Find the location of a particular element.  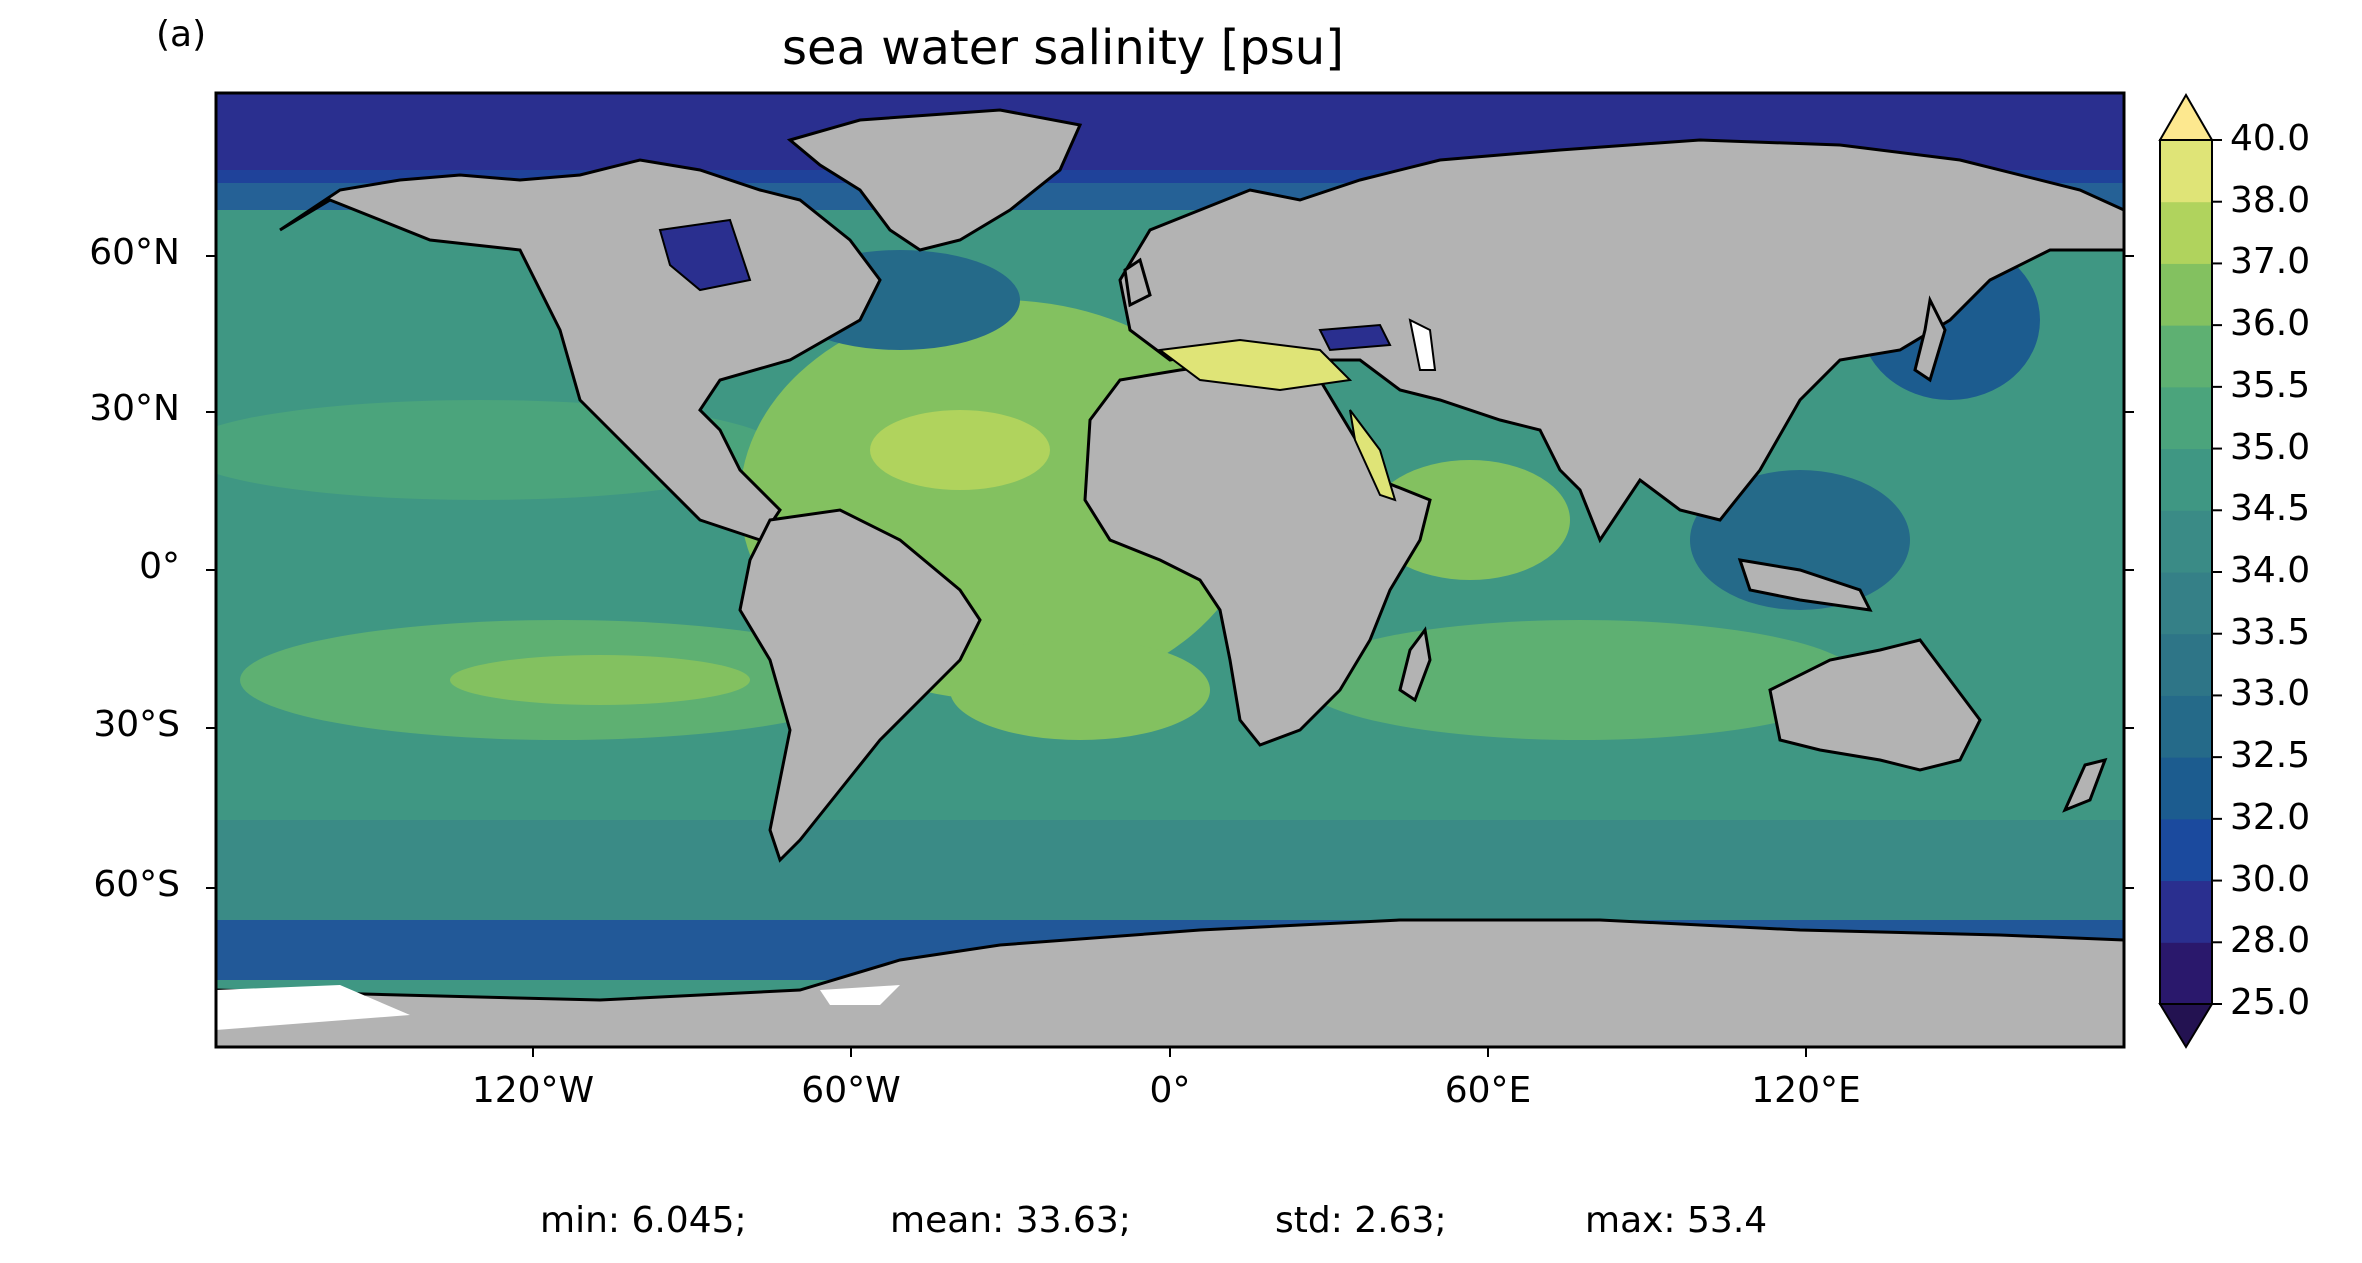

lat-label-30n: 30°N is located at coordinates (134, 408).